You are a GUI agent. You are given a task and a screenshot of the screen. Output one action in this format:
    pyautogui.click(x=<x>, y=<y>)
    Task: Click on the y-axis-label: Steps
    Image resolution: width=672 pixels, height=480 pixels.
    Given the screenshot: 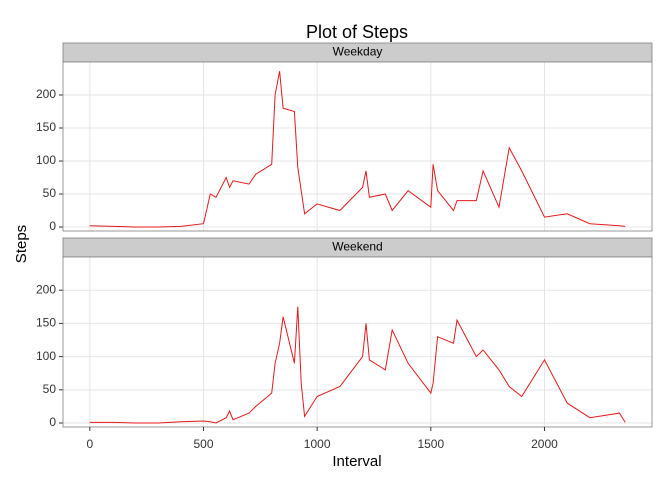 What is the action you would take?
    pyautogui.click(x=21, y=244)
    